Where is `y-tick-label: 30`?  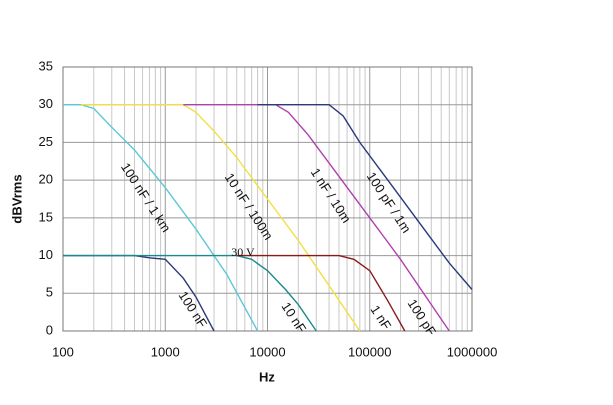 y-tick-label: 30 is located at coordinates (46, 103).